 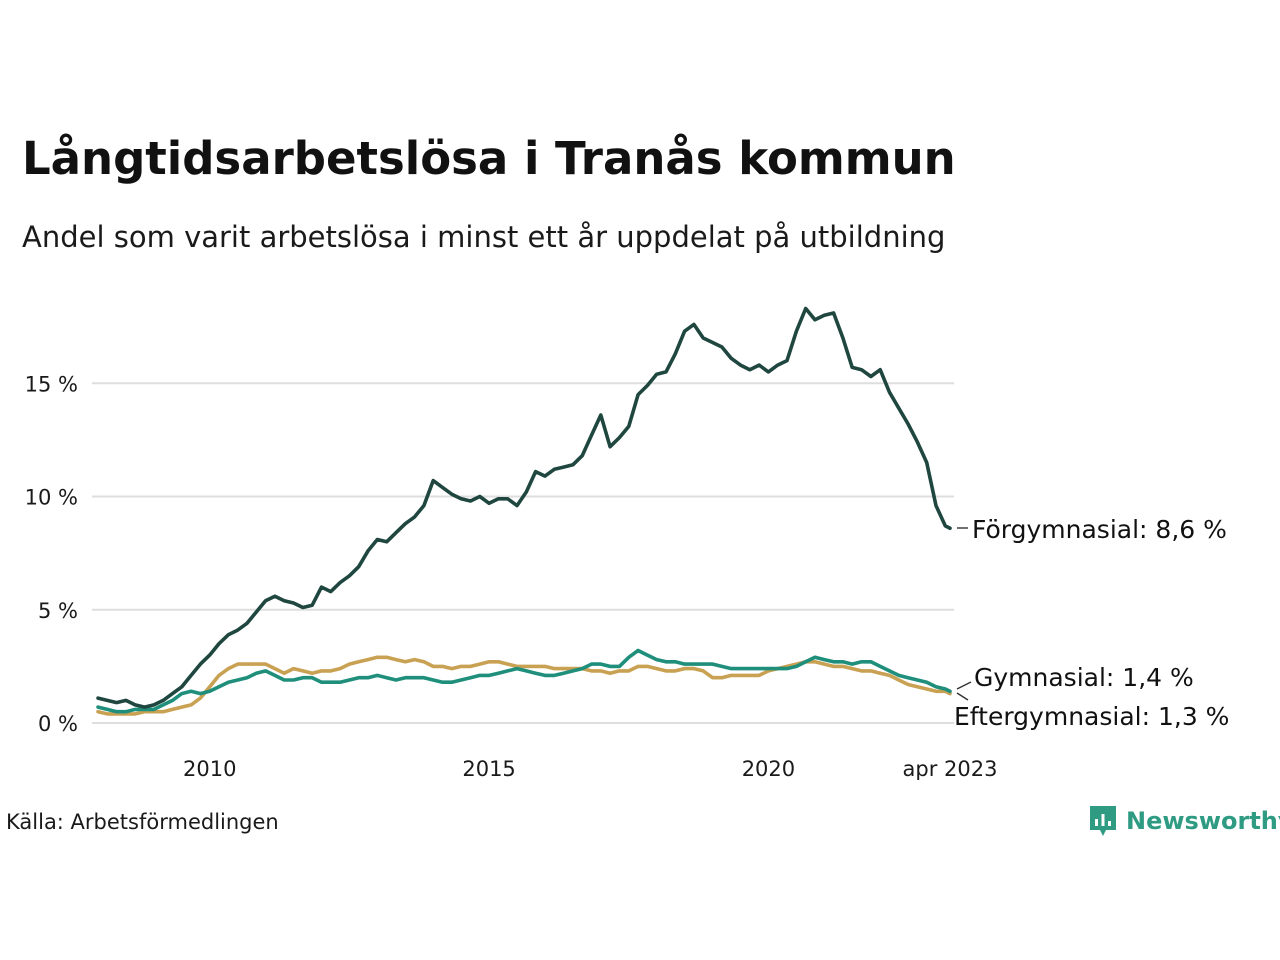 I want to click on x-tick-label: 2010, so click(x=209, y=768).